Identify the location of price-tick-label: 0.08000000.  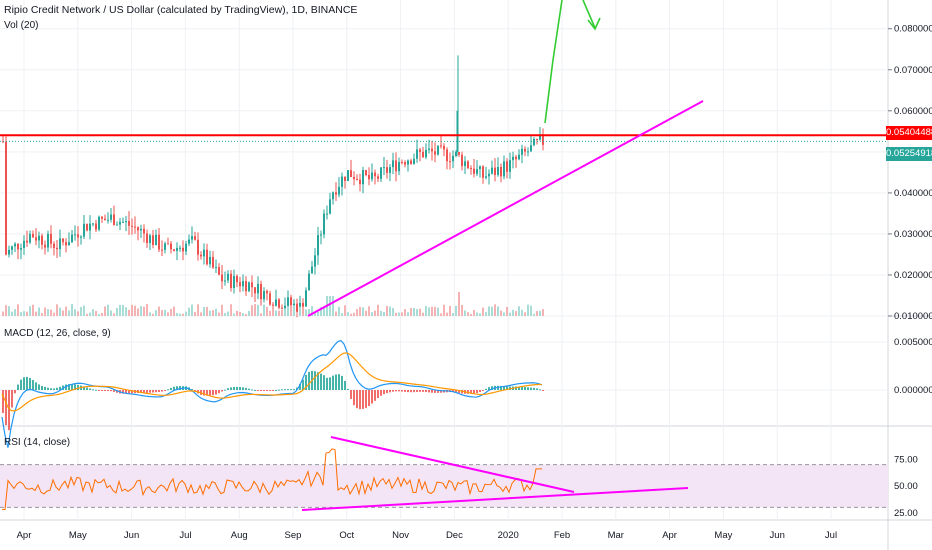
(913, 29).